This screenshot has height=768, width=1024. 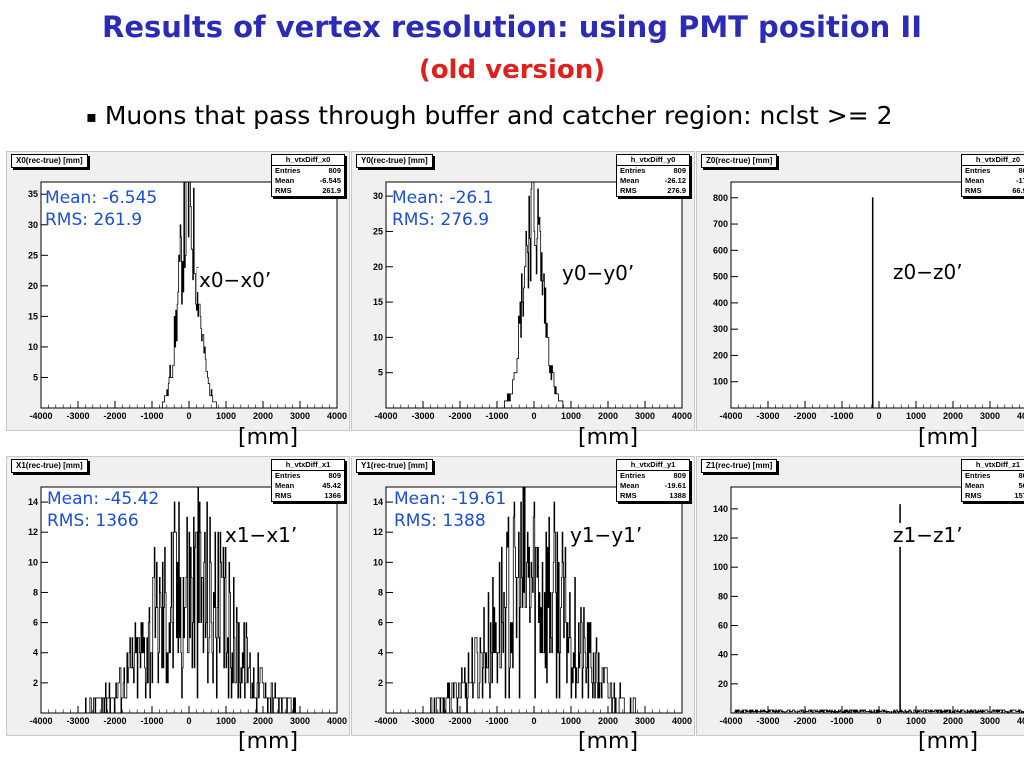 What do you see at coordinates (101, 209) in the screenshot?
I see `mean-rms-annotation: Mean: -6.545 RMS: 261.9` at bounding box center [101, 209].